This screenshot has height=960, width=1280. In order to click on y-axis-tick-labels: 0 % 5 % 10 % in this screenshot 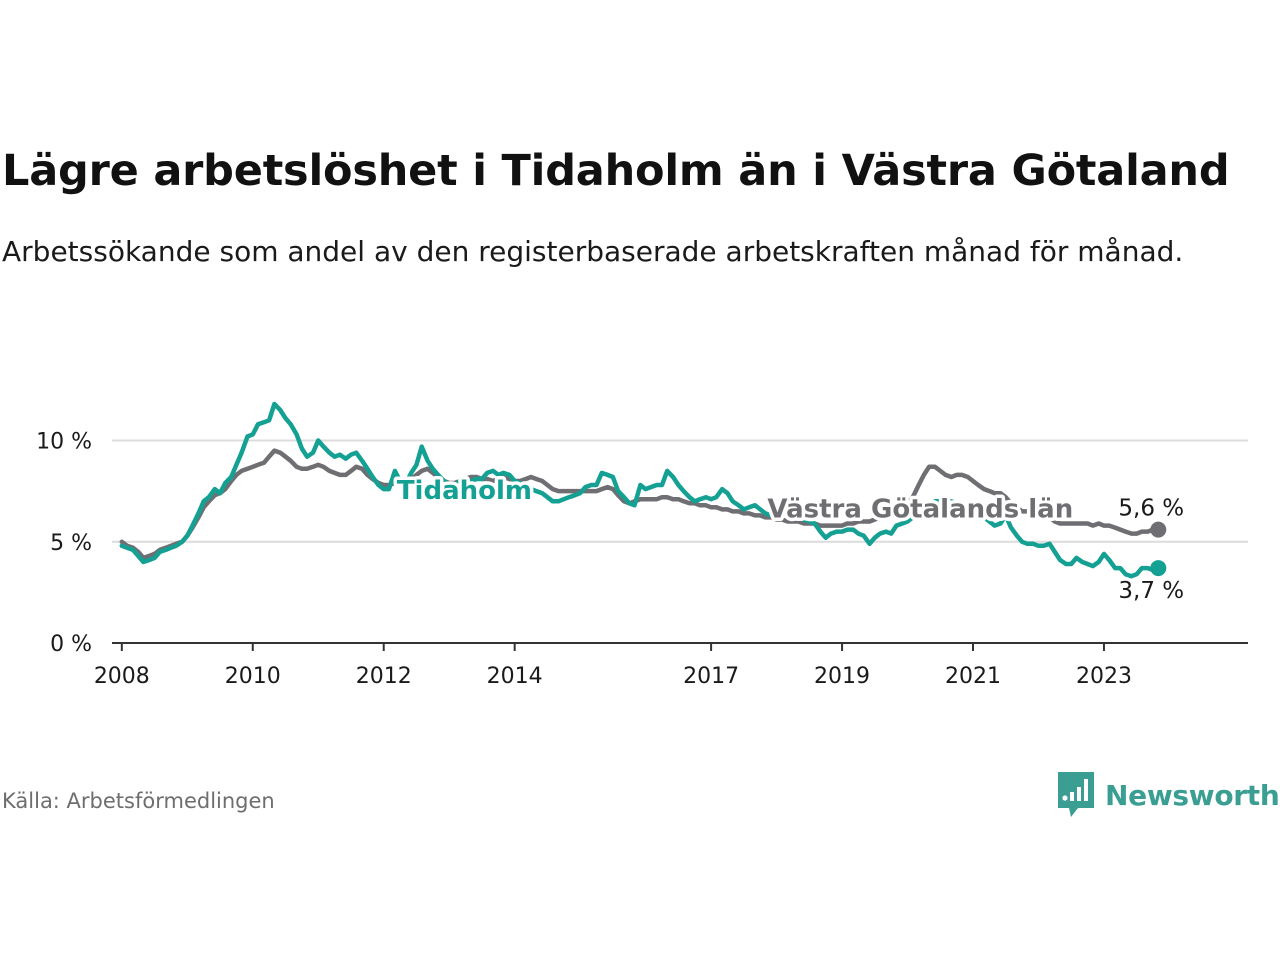, I will do `click(64, 544)`.